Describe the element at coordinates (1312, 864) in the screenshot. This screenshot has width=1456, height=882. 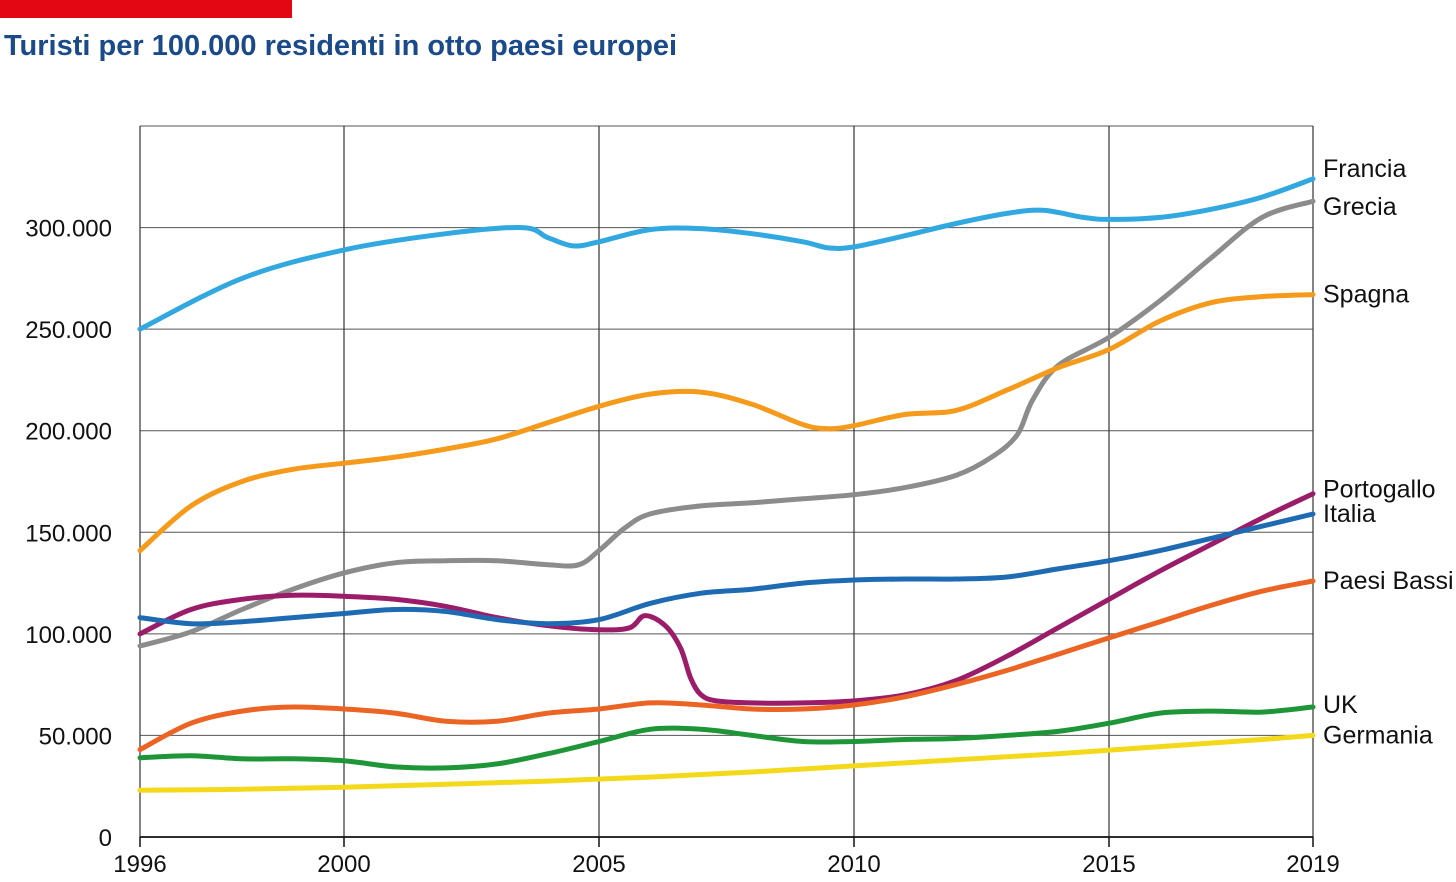
I see `x-tick-label: 2019` at that location.